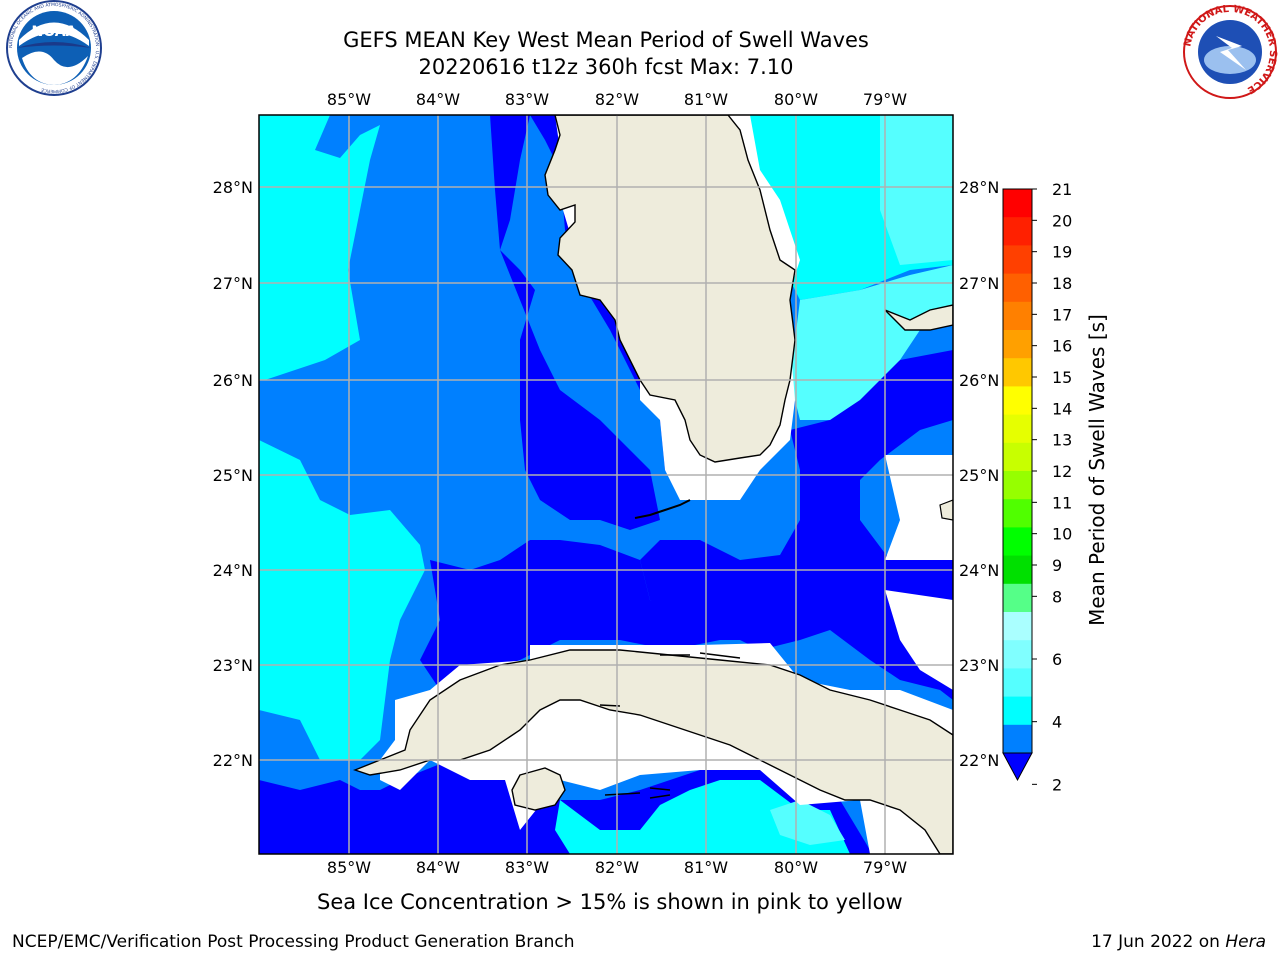 This screenshot has width=1280, height=960. What do you see at coordinates (885, 867) in the screenshot?
I see `lon-tick-label-bottom: 79°W` at bounding box center [885, 867].